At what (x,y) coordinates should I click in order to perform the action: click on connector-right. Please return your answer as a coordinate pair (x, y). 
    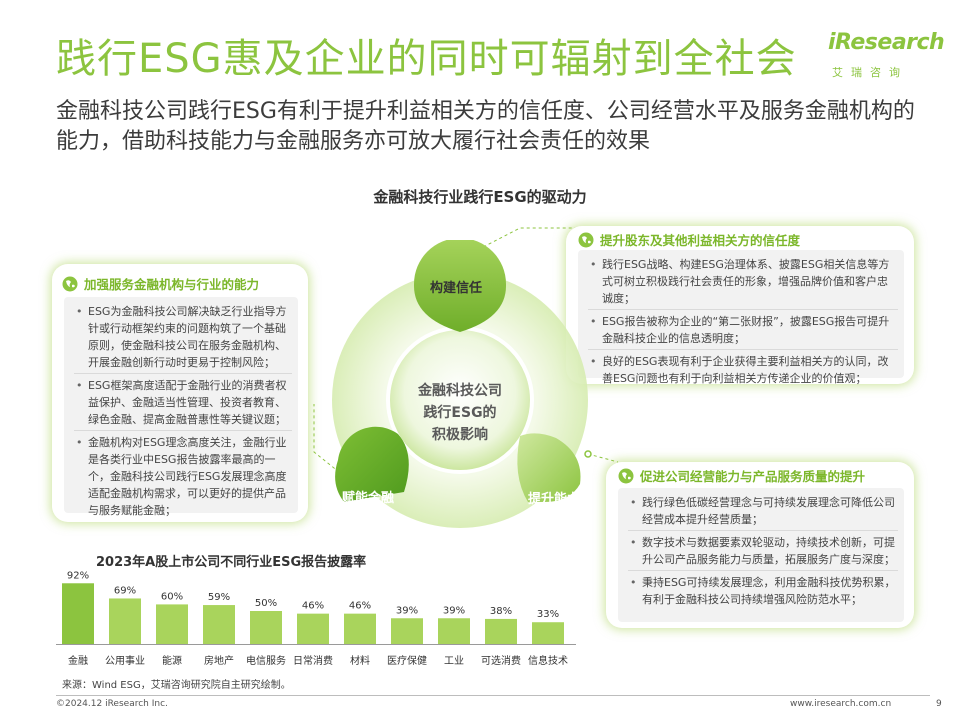
    Looking at the image, I should click on (603, 458).